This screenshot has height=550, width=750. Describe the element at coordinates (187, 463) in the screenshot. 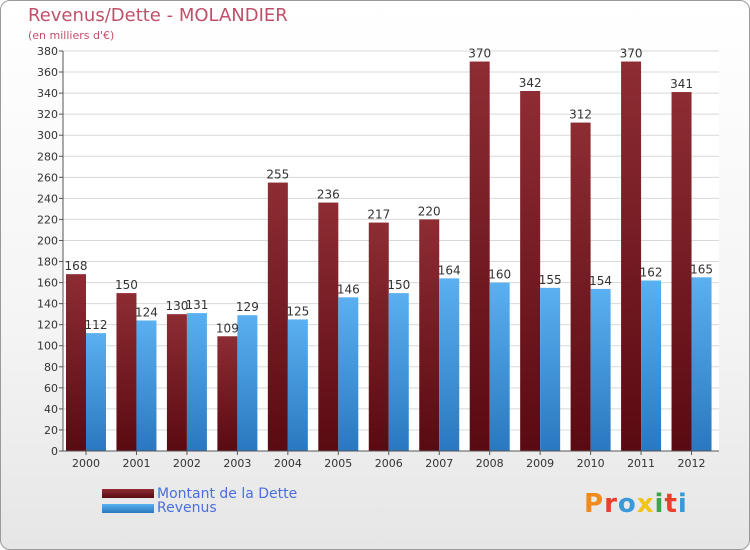

I see `x-tick-label: 2002` at that location.